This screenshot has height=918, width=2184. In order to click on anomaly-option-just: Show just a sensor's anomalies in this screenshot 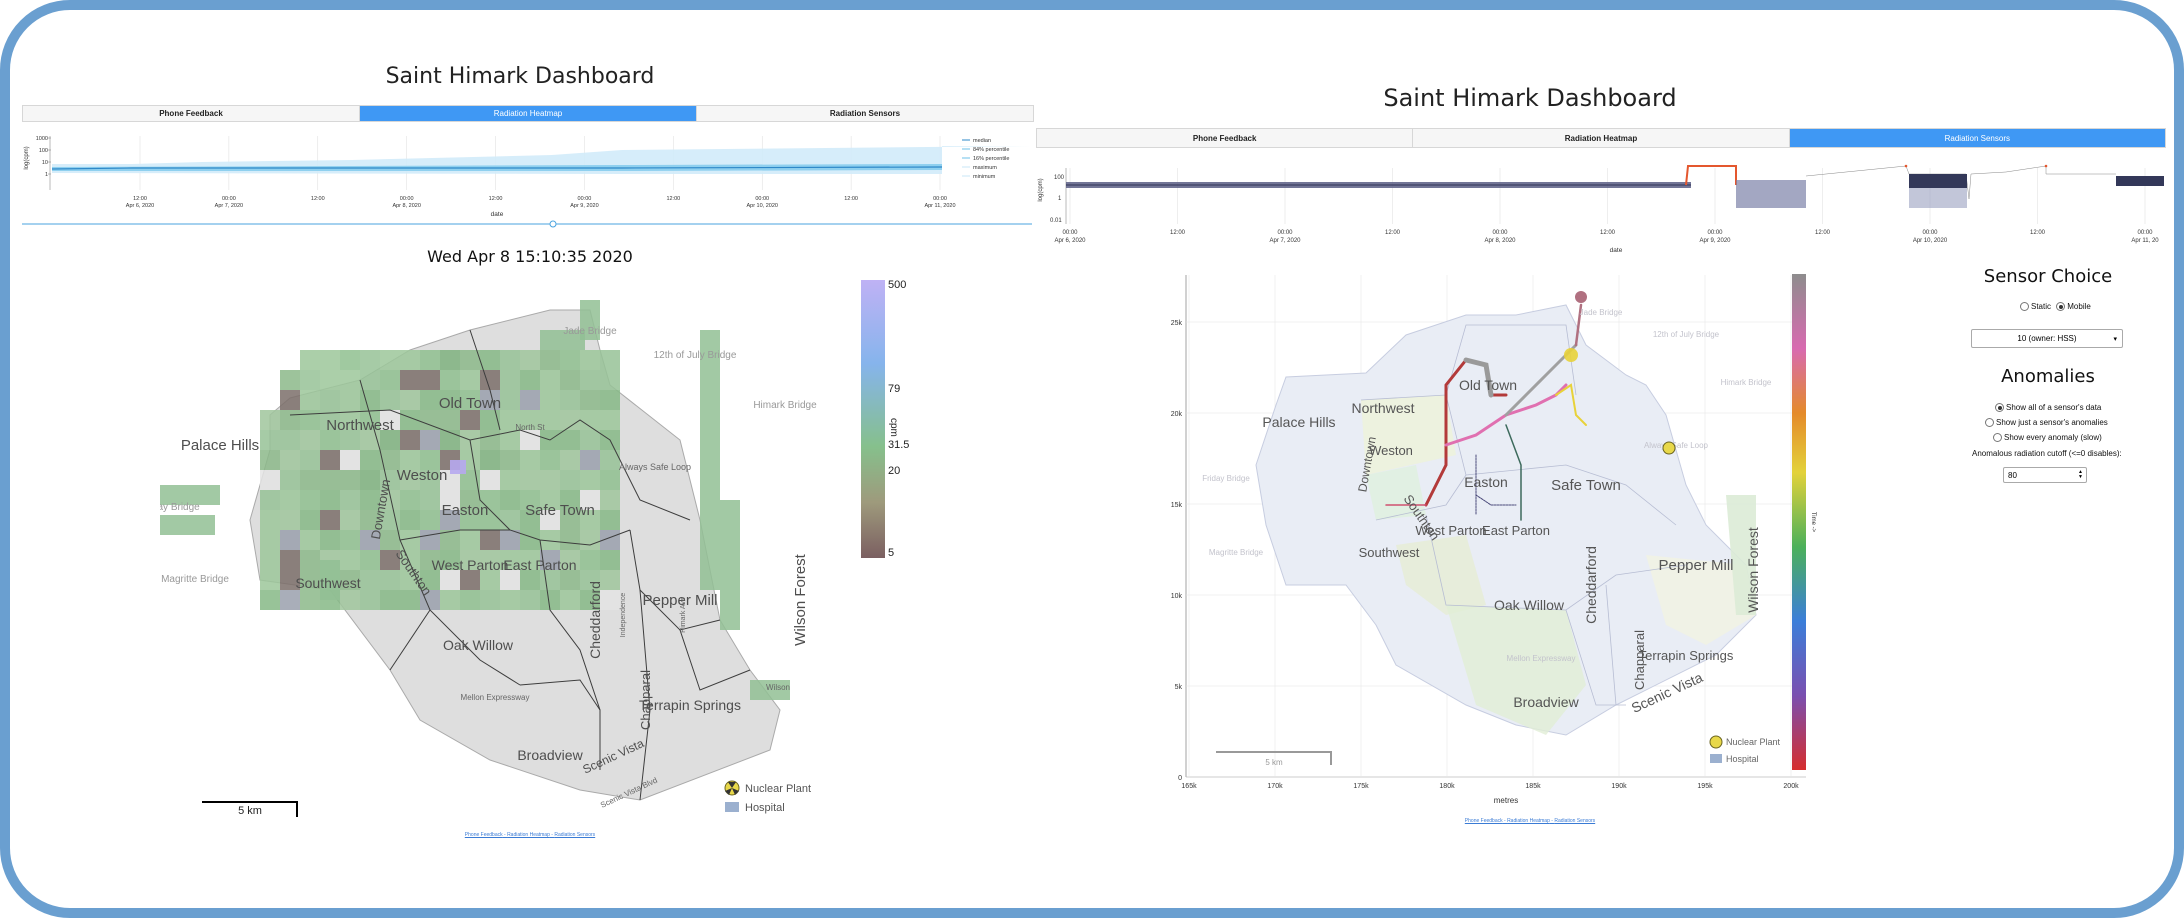, I will do `click(2046, 423)`.